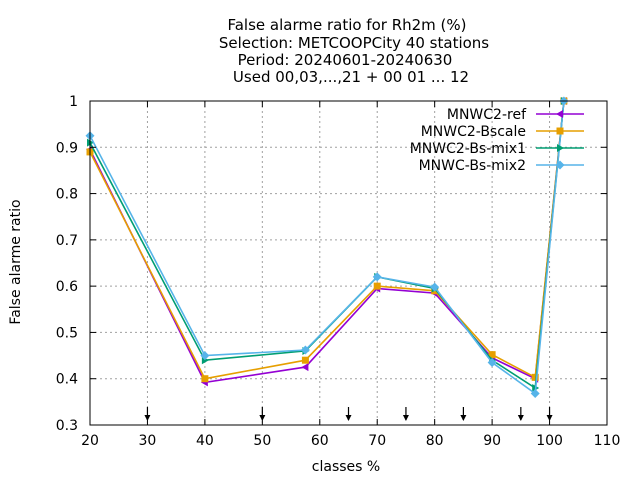 The image size is (640, 480). I want to click on x-tick-label: 50, so click(262, 441).